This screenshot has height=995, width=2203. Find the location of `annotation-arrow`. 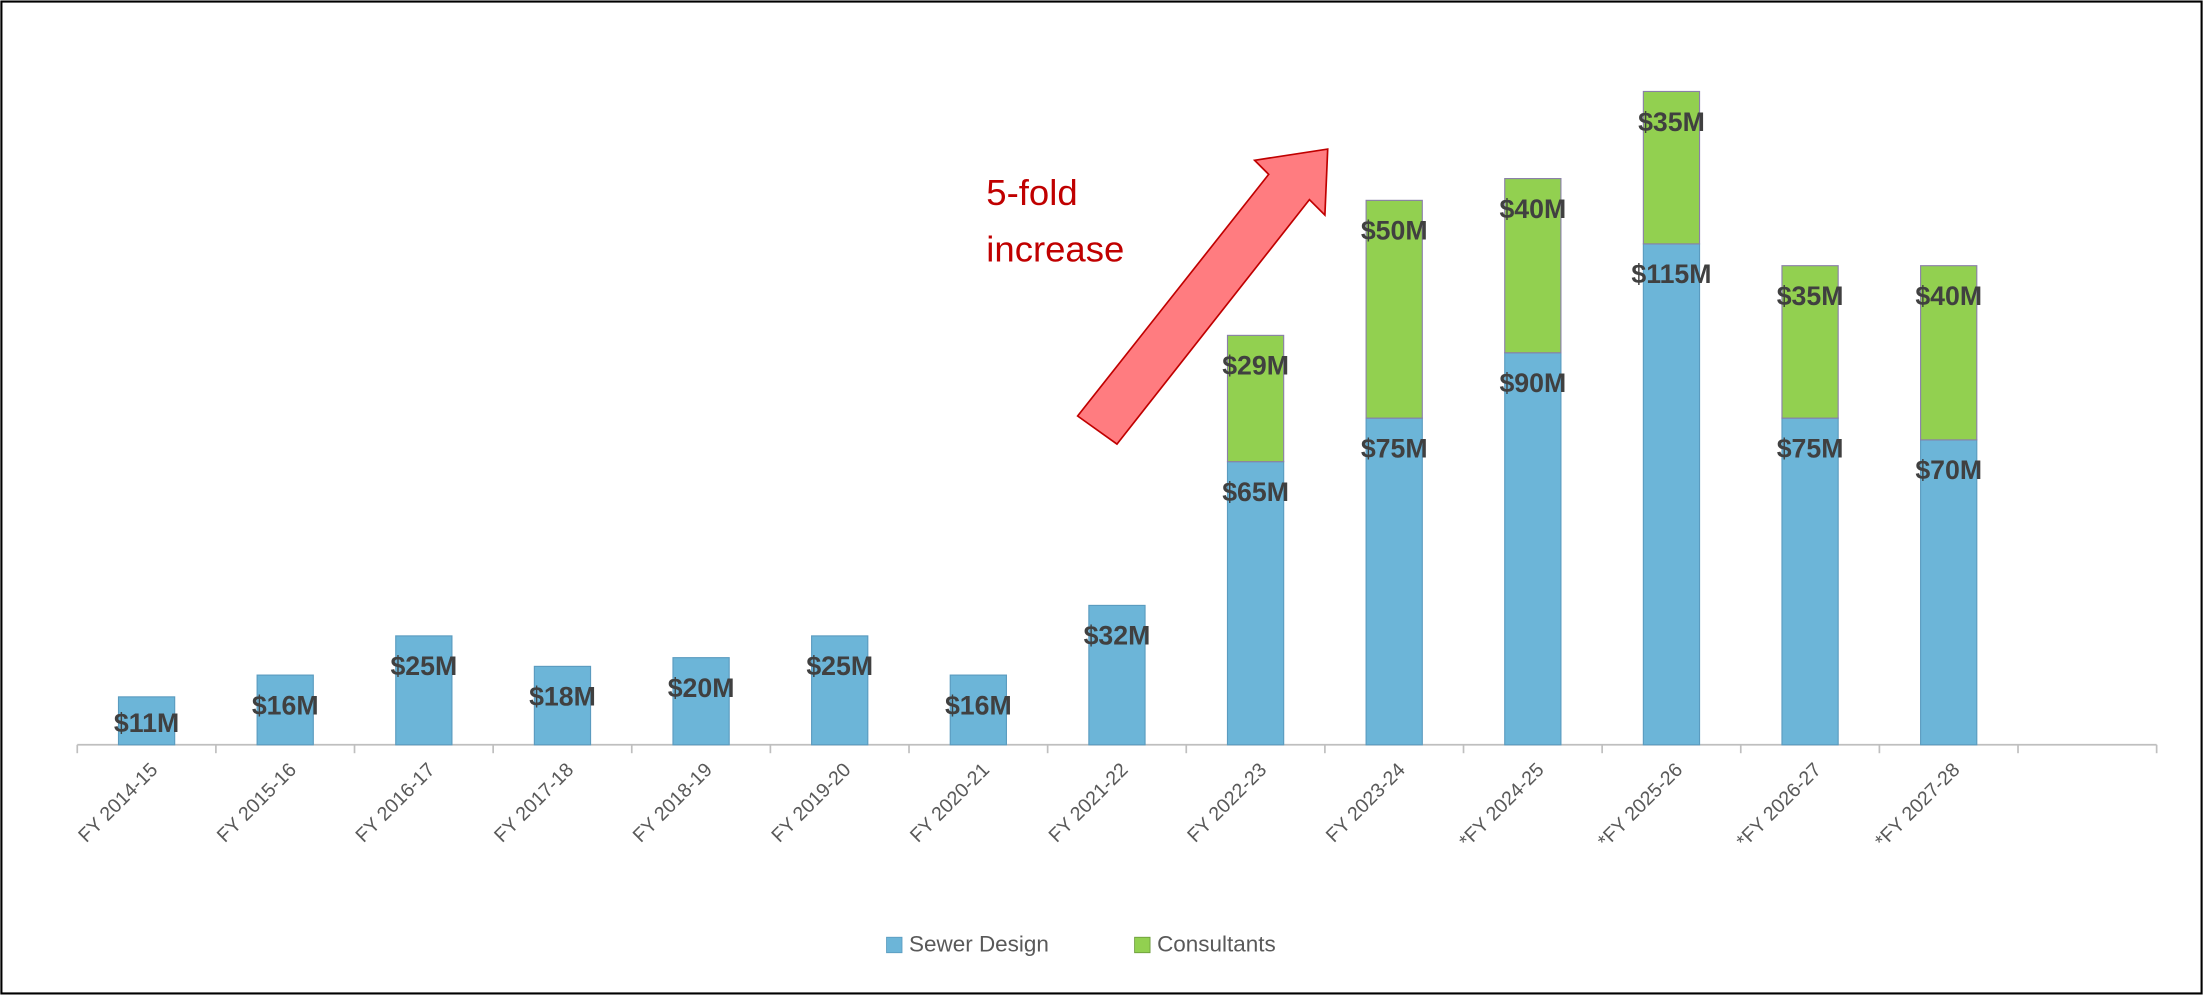

annotation-arrow is located at coordinates (1202, 297).